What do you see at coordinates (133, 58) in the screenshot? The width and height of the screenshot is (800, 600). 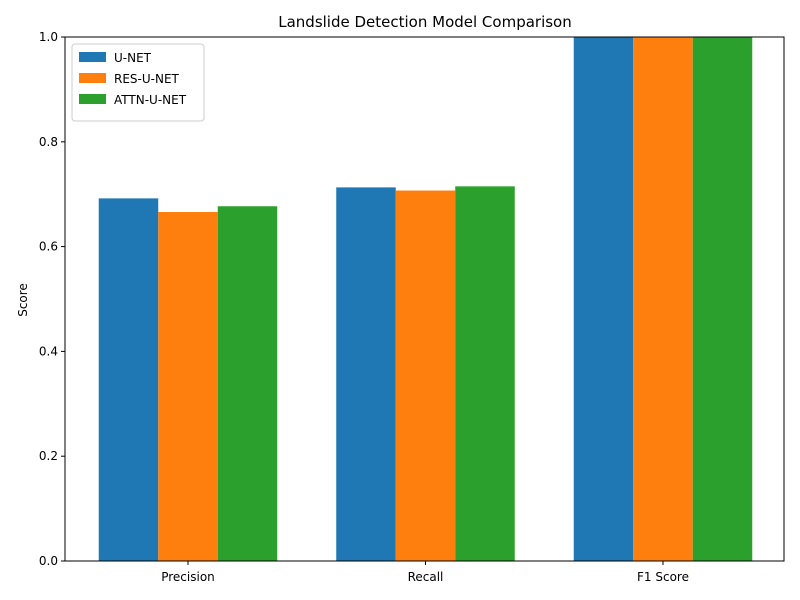 I see `legend-label-u-net: U-NET` at bounding box center [133, 58].